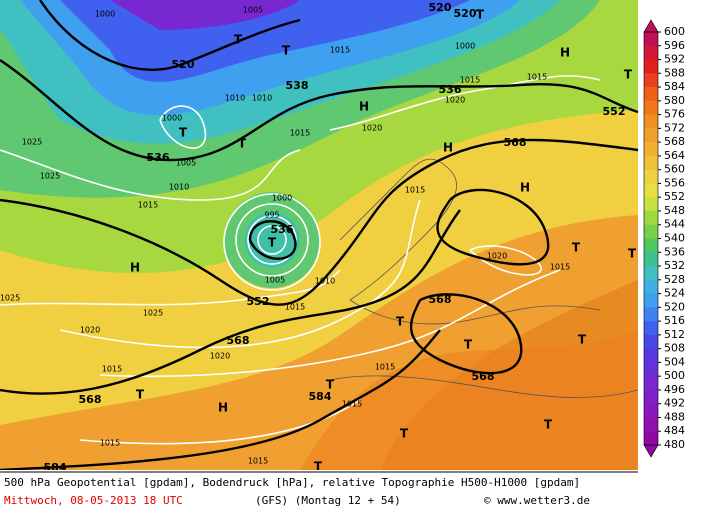 The width and height of the screenshot is (704, 517). Describe the element at coordinates (674, 293) in the screenshot. I see `colorbar-label: 524` at that location.